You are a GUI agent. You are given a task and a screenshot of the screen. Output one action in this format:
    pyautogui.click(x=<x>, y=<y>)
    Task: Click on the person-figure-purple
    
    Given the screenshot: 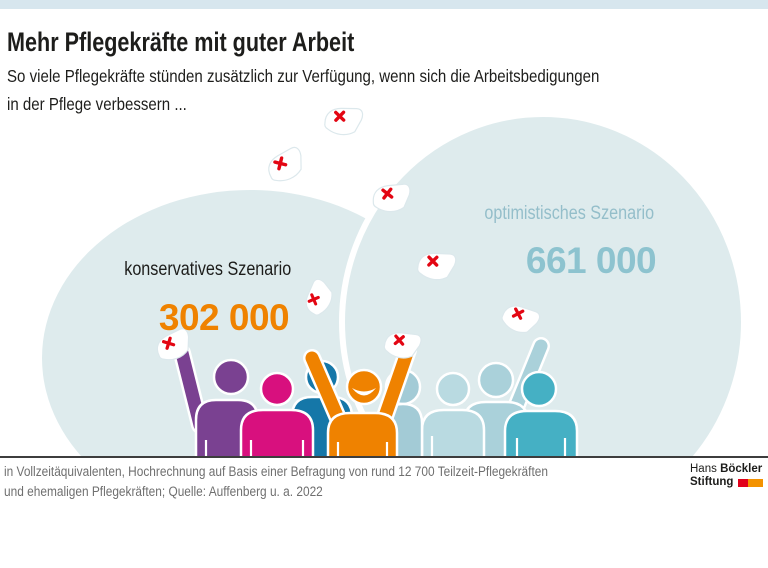 What is the action you would take?
    pyautogui.click(x=216, y=400)
    